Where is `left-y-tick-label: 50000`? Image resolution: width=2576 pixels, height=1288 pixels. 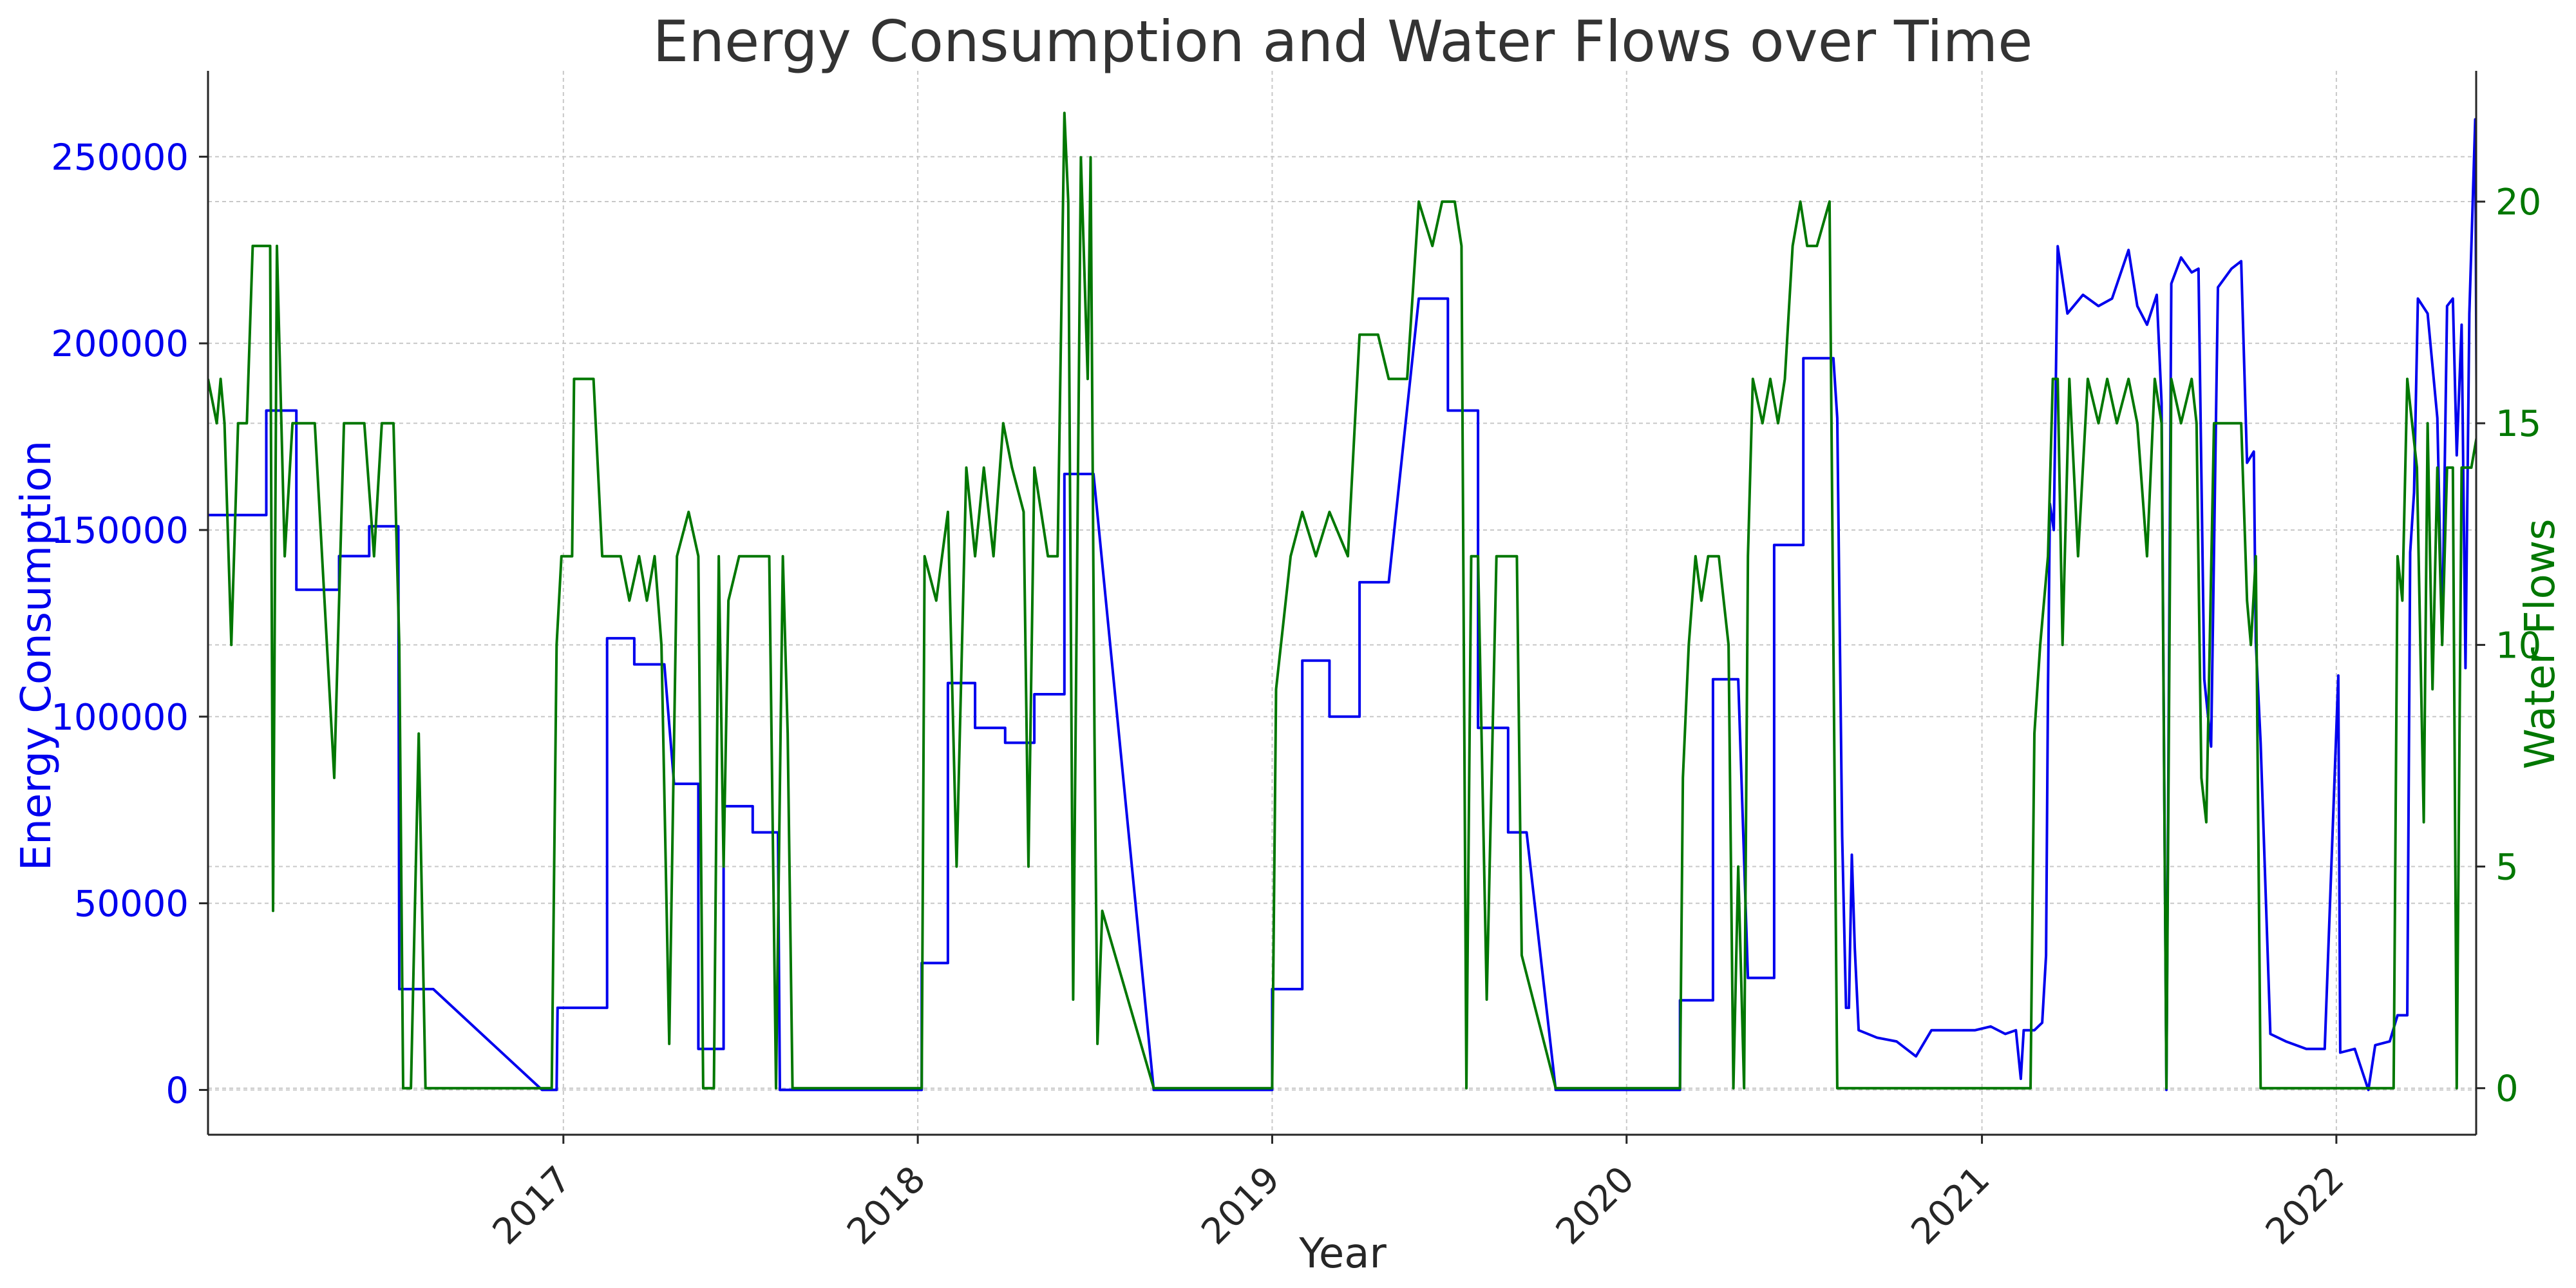
left-y-tick-label: 50000 is located at coordinates (131, 905).